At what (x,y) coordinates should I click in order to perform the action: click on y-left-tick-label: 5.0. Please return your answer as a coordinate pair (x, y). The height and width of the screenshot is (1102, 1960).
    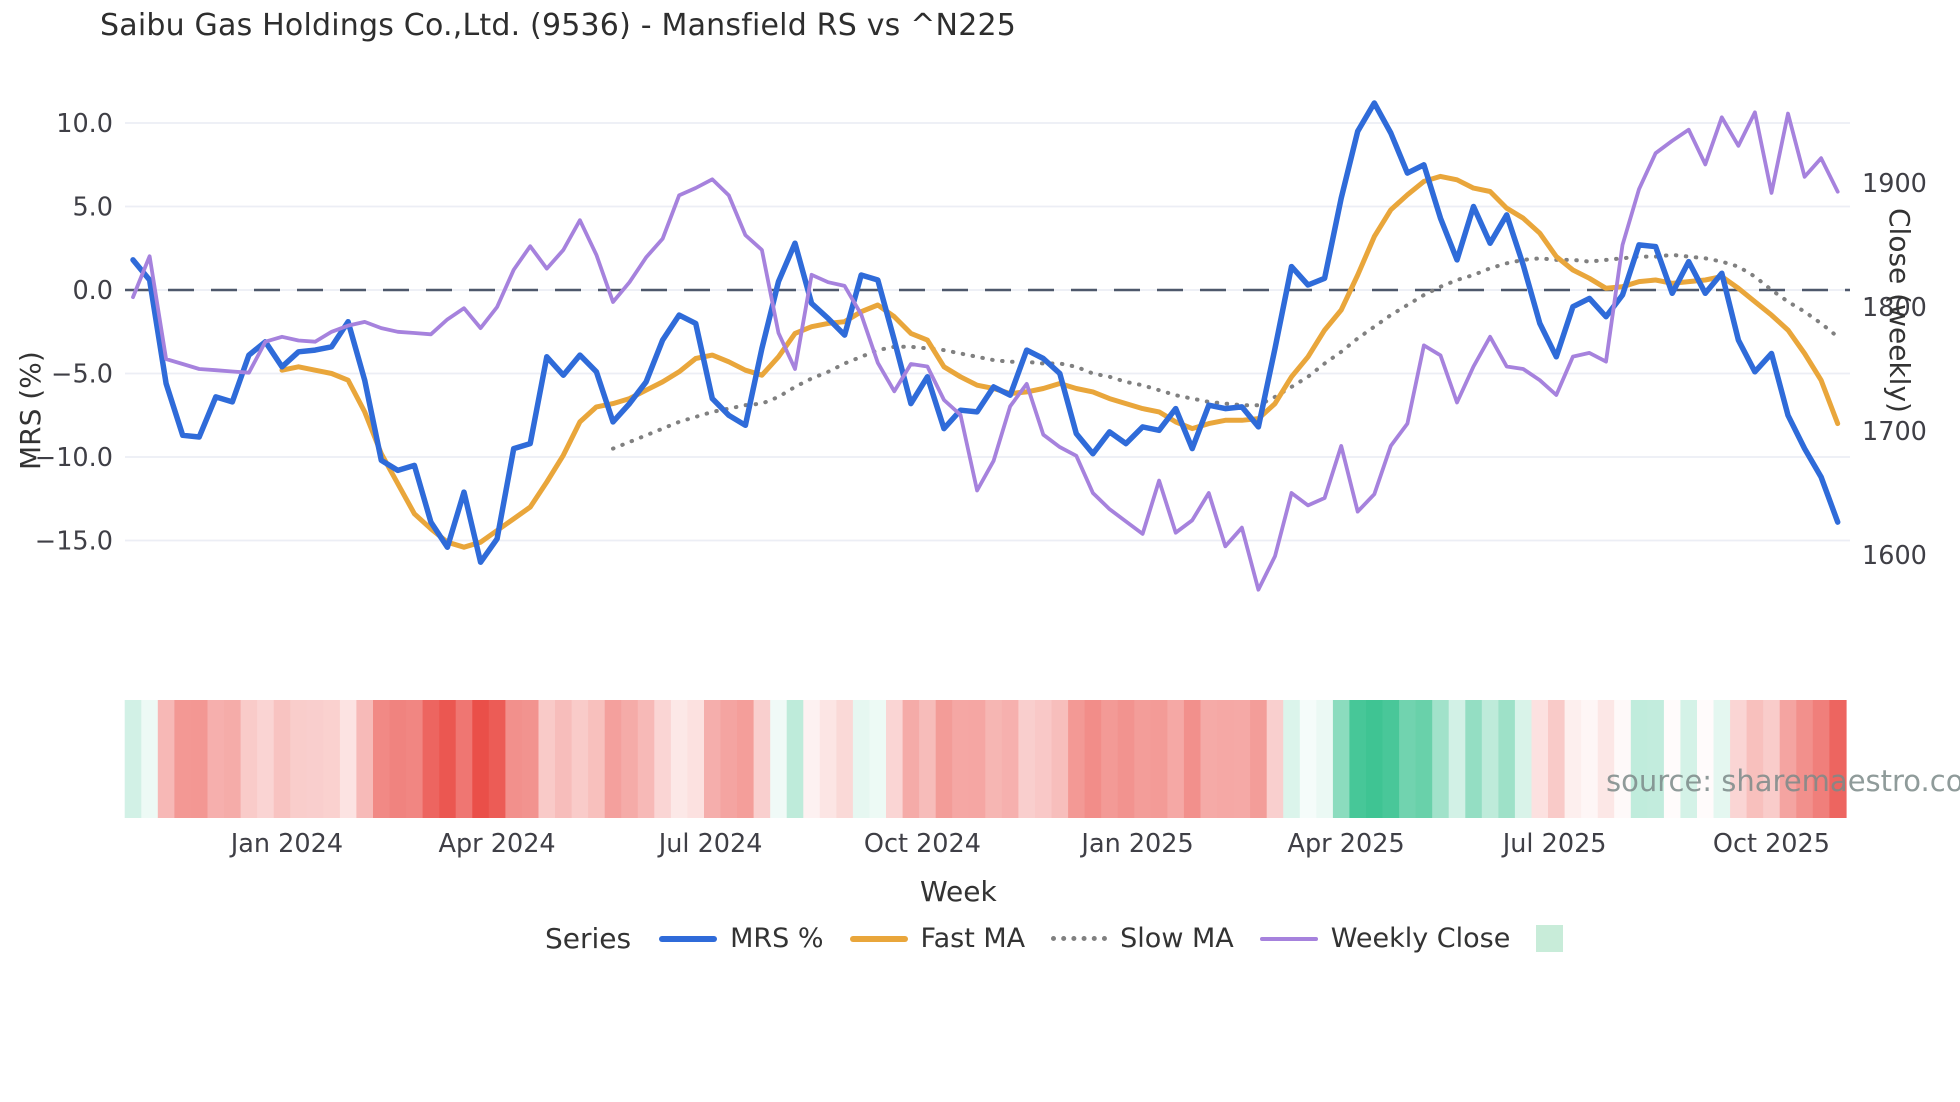
    Looking at the image, I should click on (92, 208).